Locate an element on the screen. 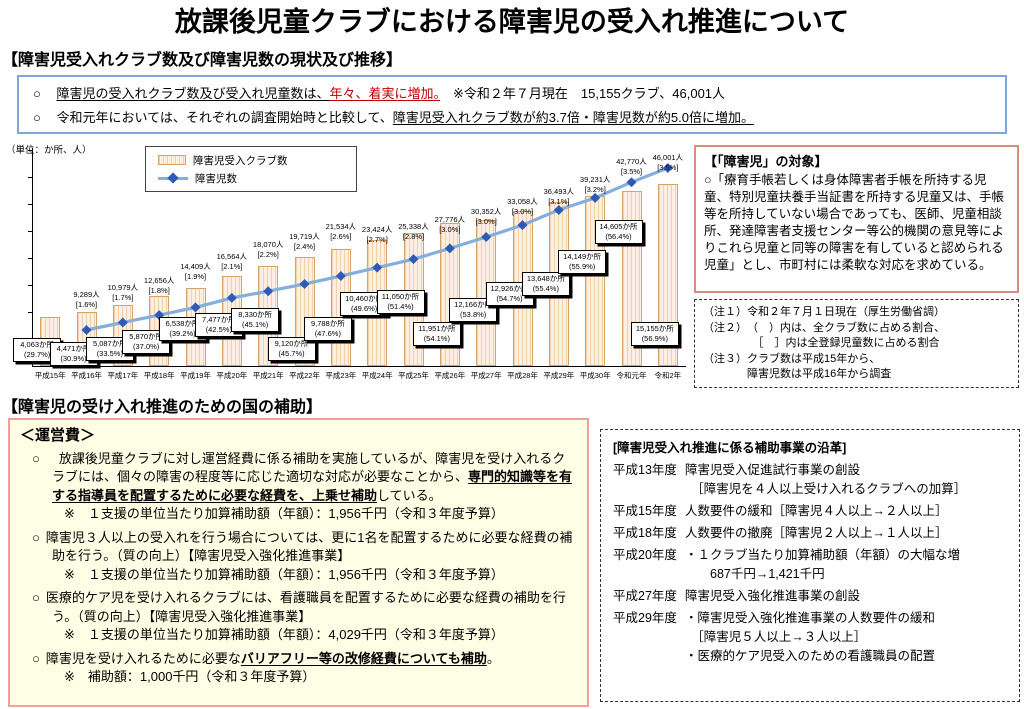 The image size is (1024, 709). history-content: 人数要件の撤廃［障害児２人以上→１人以上］ is located at coordinates (846, 533).